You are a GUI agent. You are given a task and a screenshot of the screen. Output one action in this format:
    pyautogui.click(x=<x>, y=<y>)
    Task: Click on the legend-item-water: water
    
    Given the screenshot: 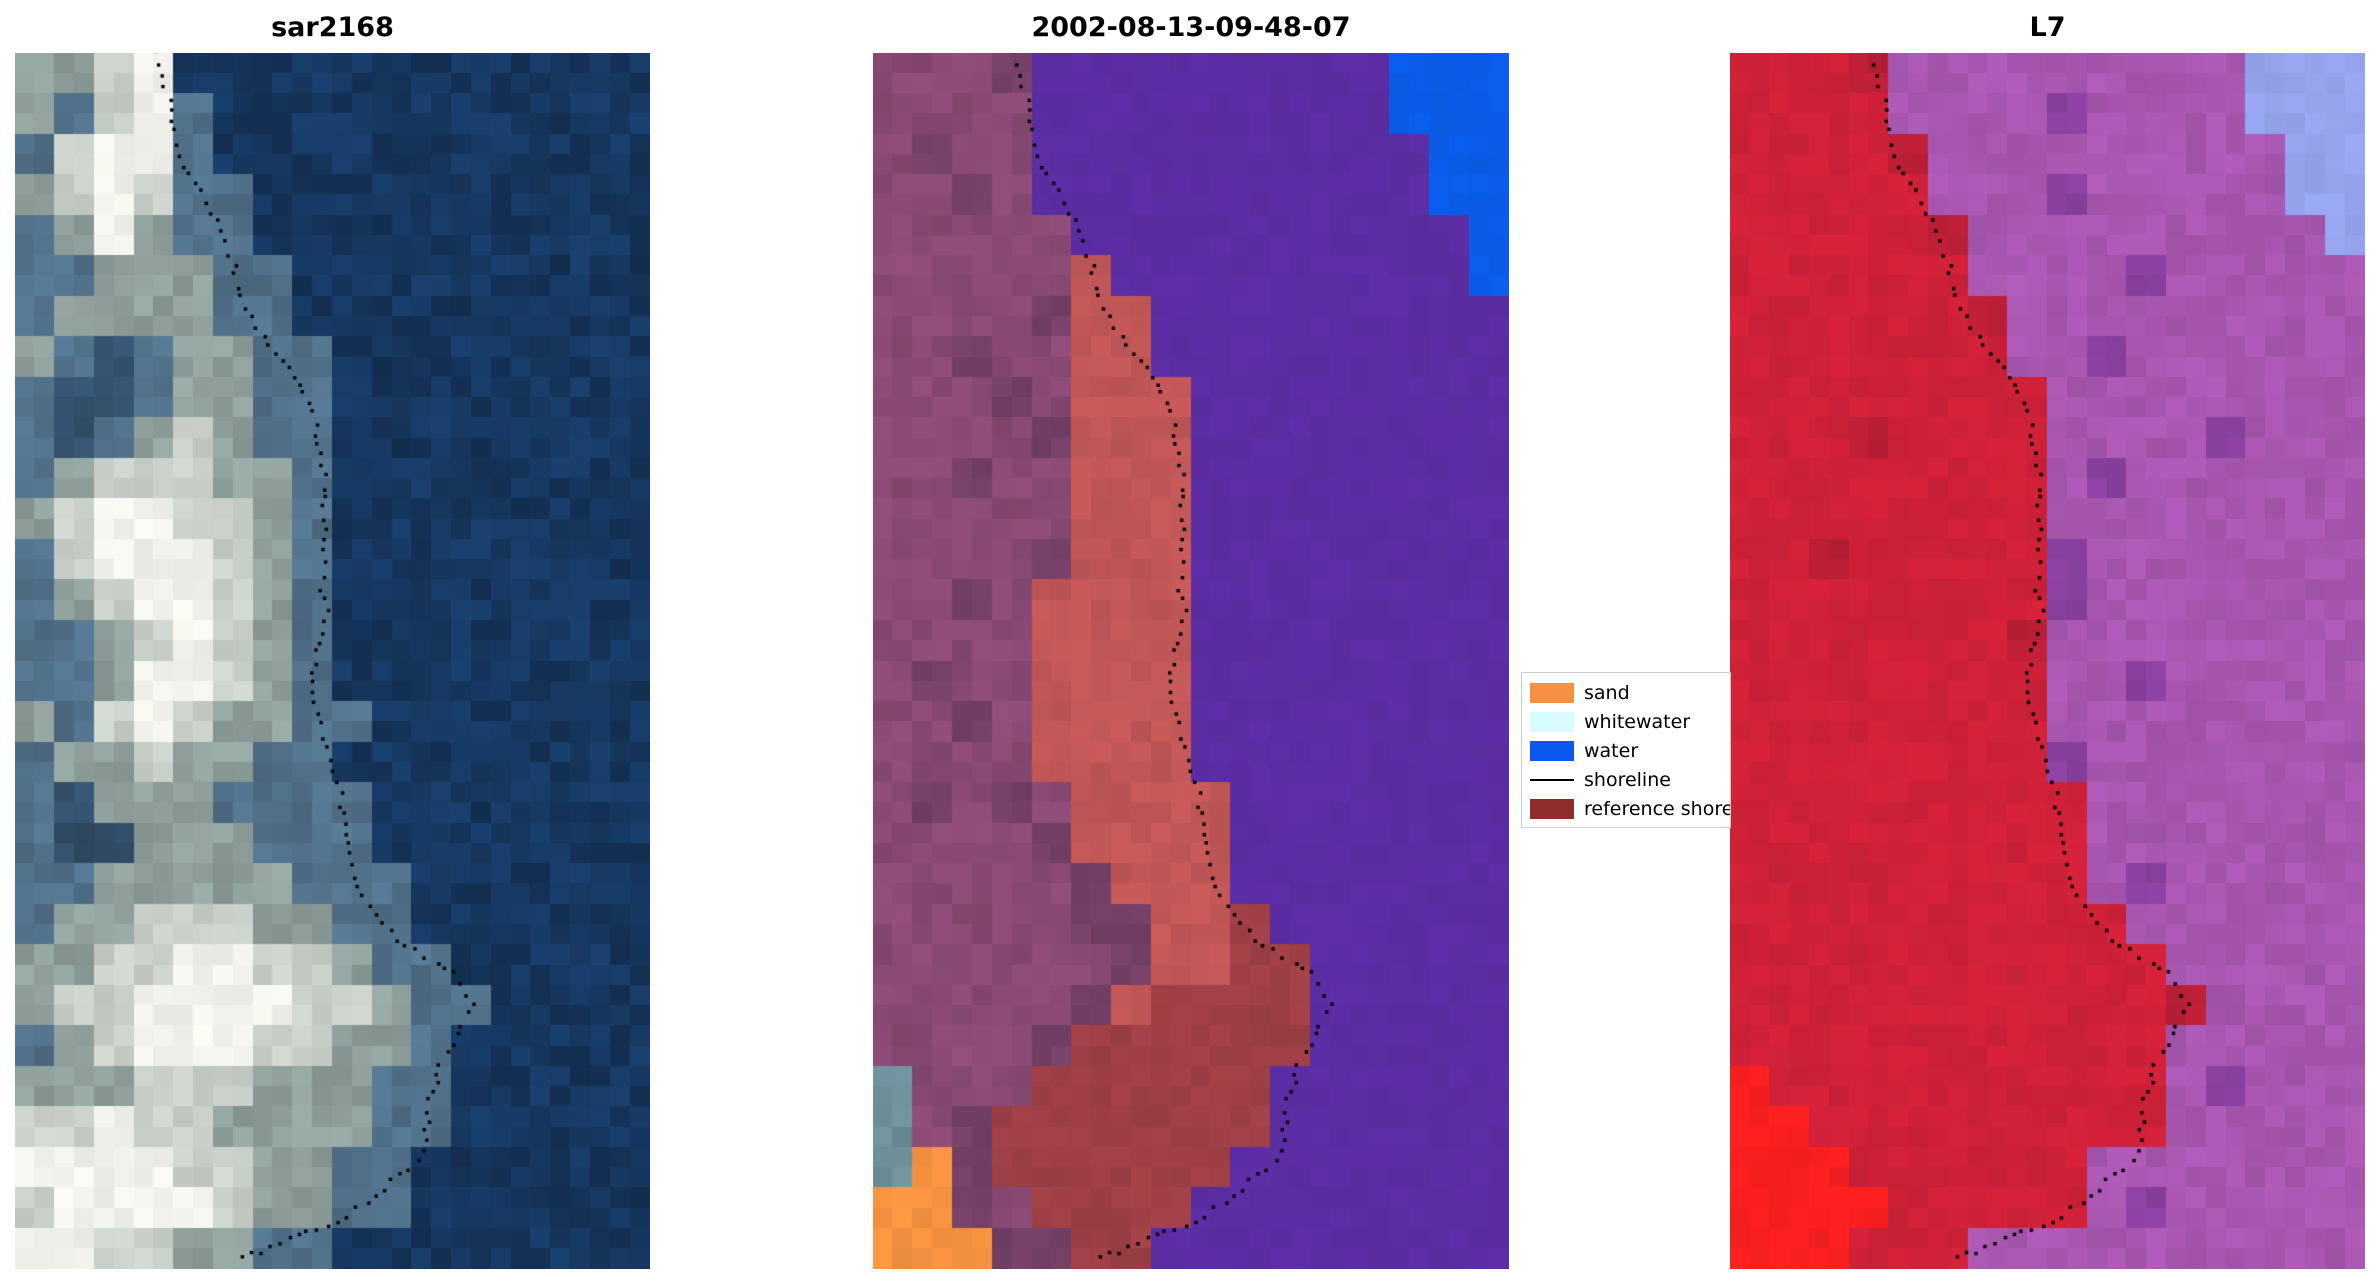 What is the action you would take?
    pyautogui.click(x=1630, y=750)
    